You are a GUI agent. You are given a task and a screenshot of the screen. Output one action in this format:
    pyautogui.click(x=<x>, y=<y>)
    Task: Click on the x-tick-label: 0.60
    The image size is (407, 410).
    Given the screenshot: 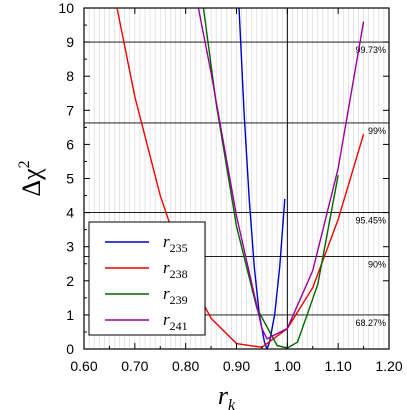 What is the action you would take?
    pyautogui.click(x=83, y=366)
    